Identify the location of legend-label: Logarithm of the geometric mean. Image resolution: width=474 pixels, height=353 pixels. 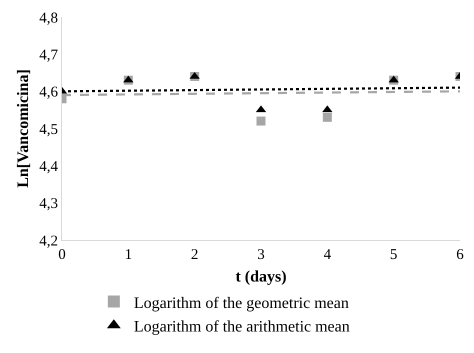
(241, 303).